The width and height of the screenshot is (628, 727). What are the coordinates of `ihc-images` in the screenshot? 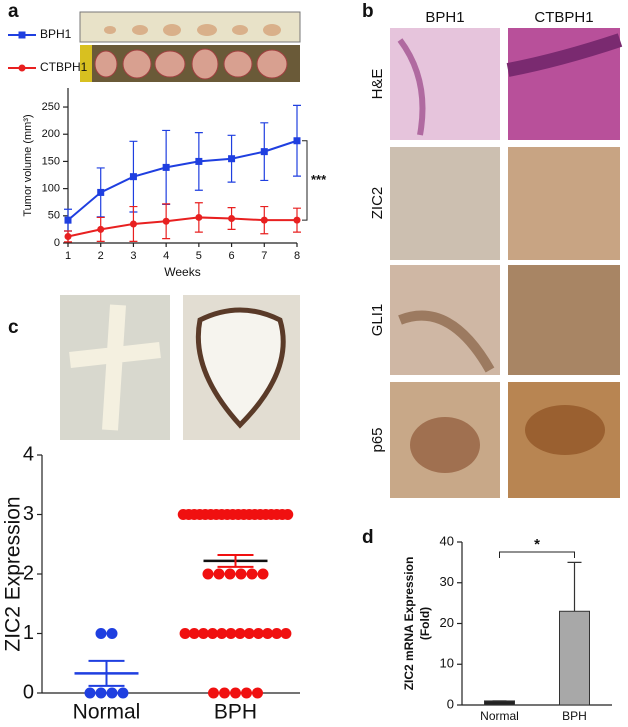 It's located at (180, 367).